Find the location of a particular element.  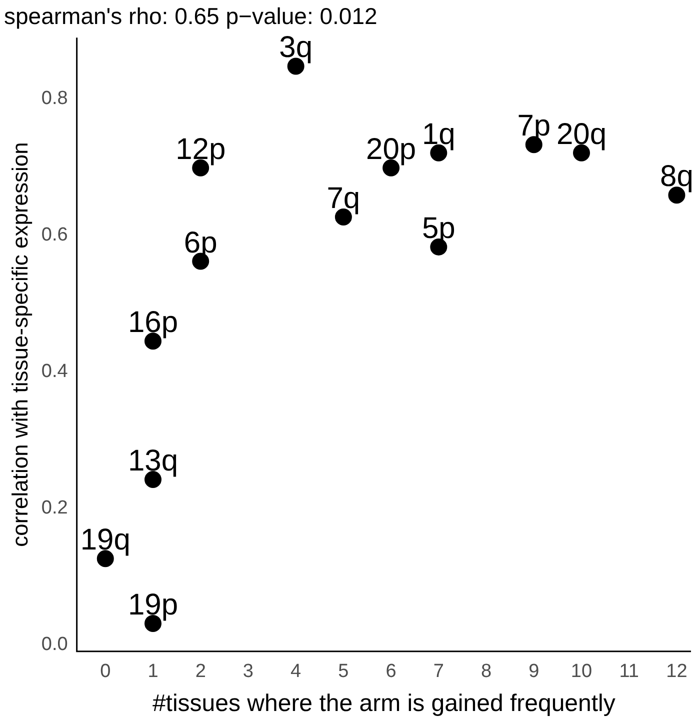

annotation: 13q is located at coordinates (153, 461).